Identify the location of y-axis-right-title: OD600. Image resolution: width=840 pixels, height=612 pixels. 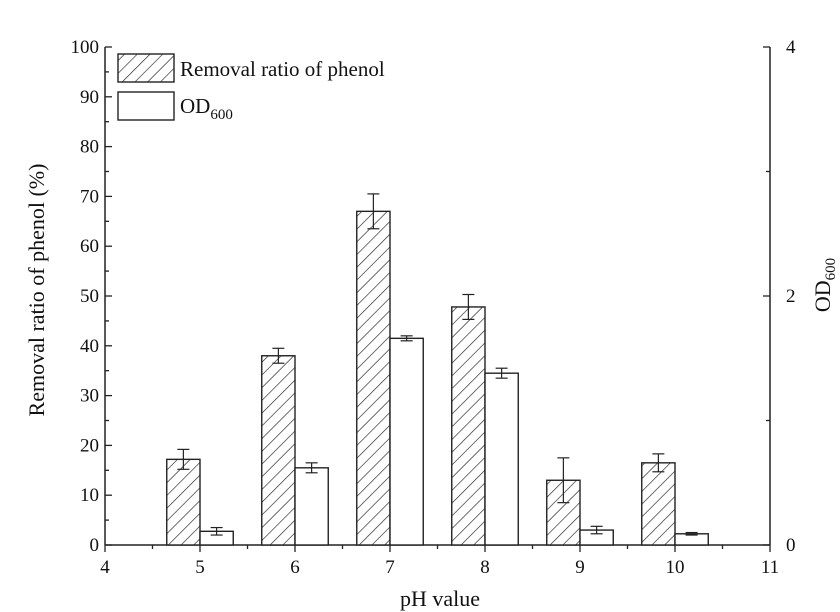
(824, 285).